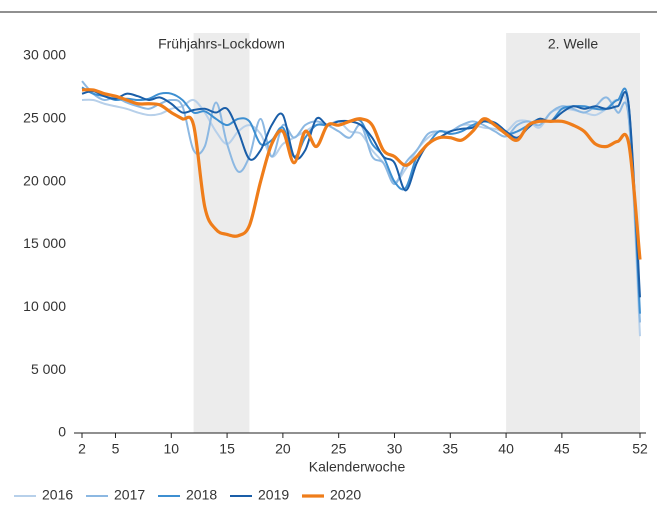 The width and height of the screenshot is (657, 507). Describe the element at coordinates (171, 449) in the screenshot. I see `x-tick-label: 10` at that location.